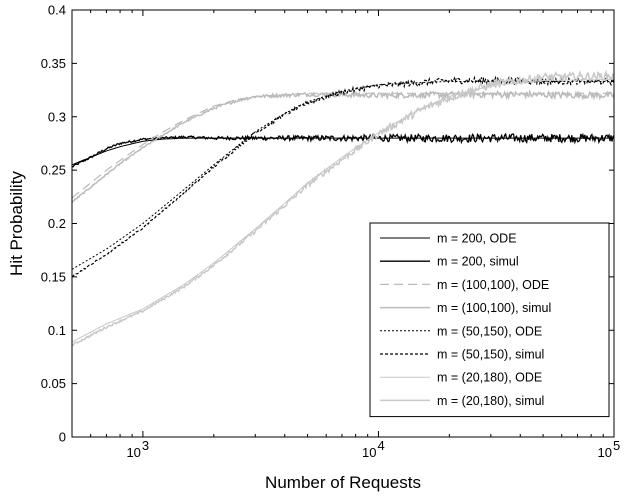 Image resolution: width=629 pixels, height=497 pixels. Describe the element at coordinates (489, 331) in the screenshot. I see `legend-label: m = (50,150), ODE` at that location.